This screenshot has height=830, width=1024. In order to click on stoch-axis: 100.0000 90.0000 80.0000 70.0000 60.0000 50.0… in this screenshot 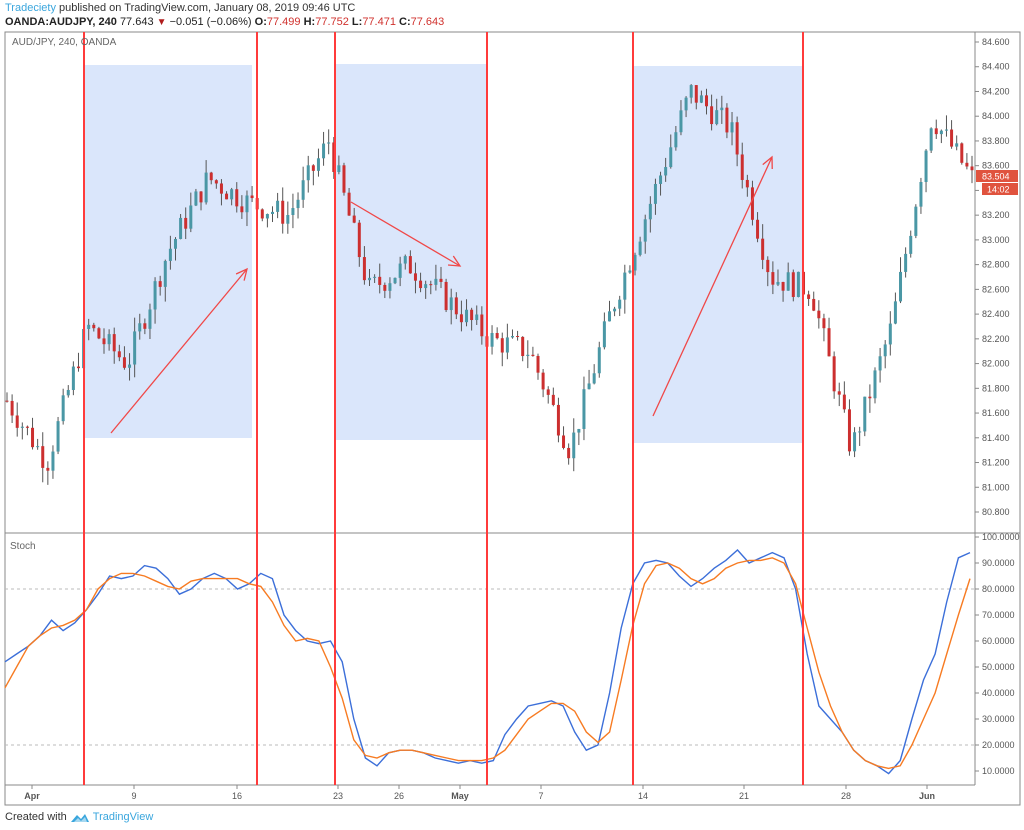, I will do `click(997, 654)`.